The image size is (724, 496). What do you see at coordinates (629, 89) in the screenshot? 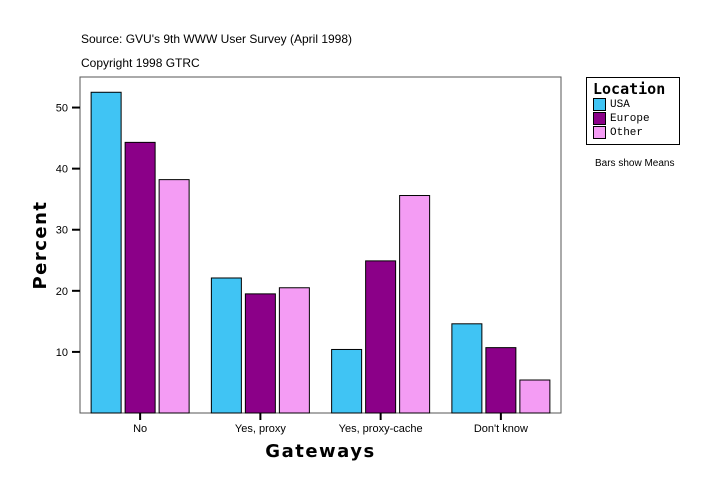
I see `legend-title: Location` at bounding box center [629, 89].